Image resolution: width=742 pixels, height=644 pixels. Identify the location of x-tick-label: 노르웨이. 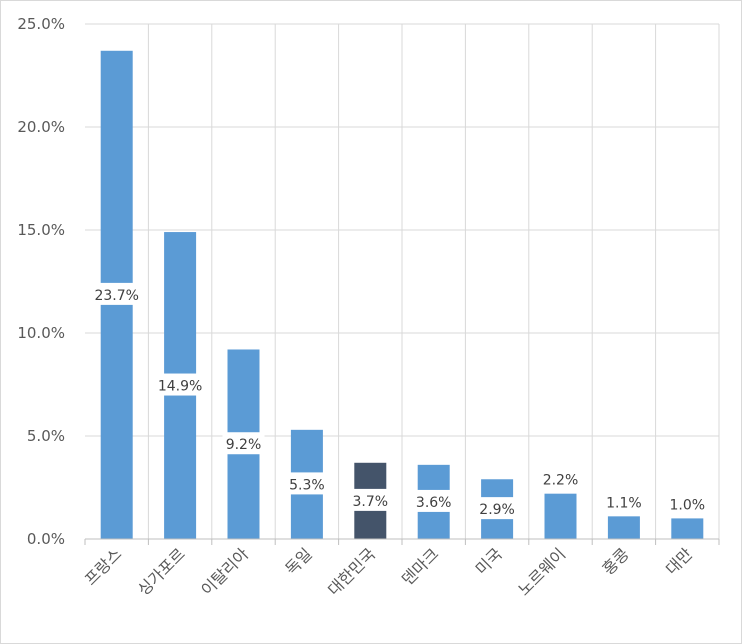
(541, 571).